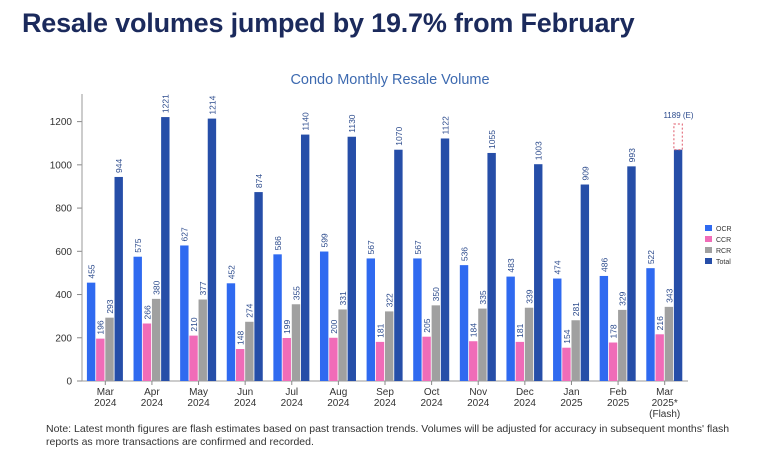  I want to click on legend-label-rcr: RCR, so click(723, 251).